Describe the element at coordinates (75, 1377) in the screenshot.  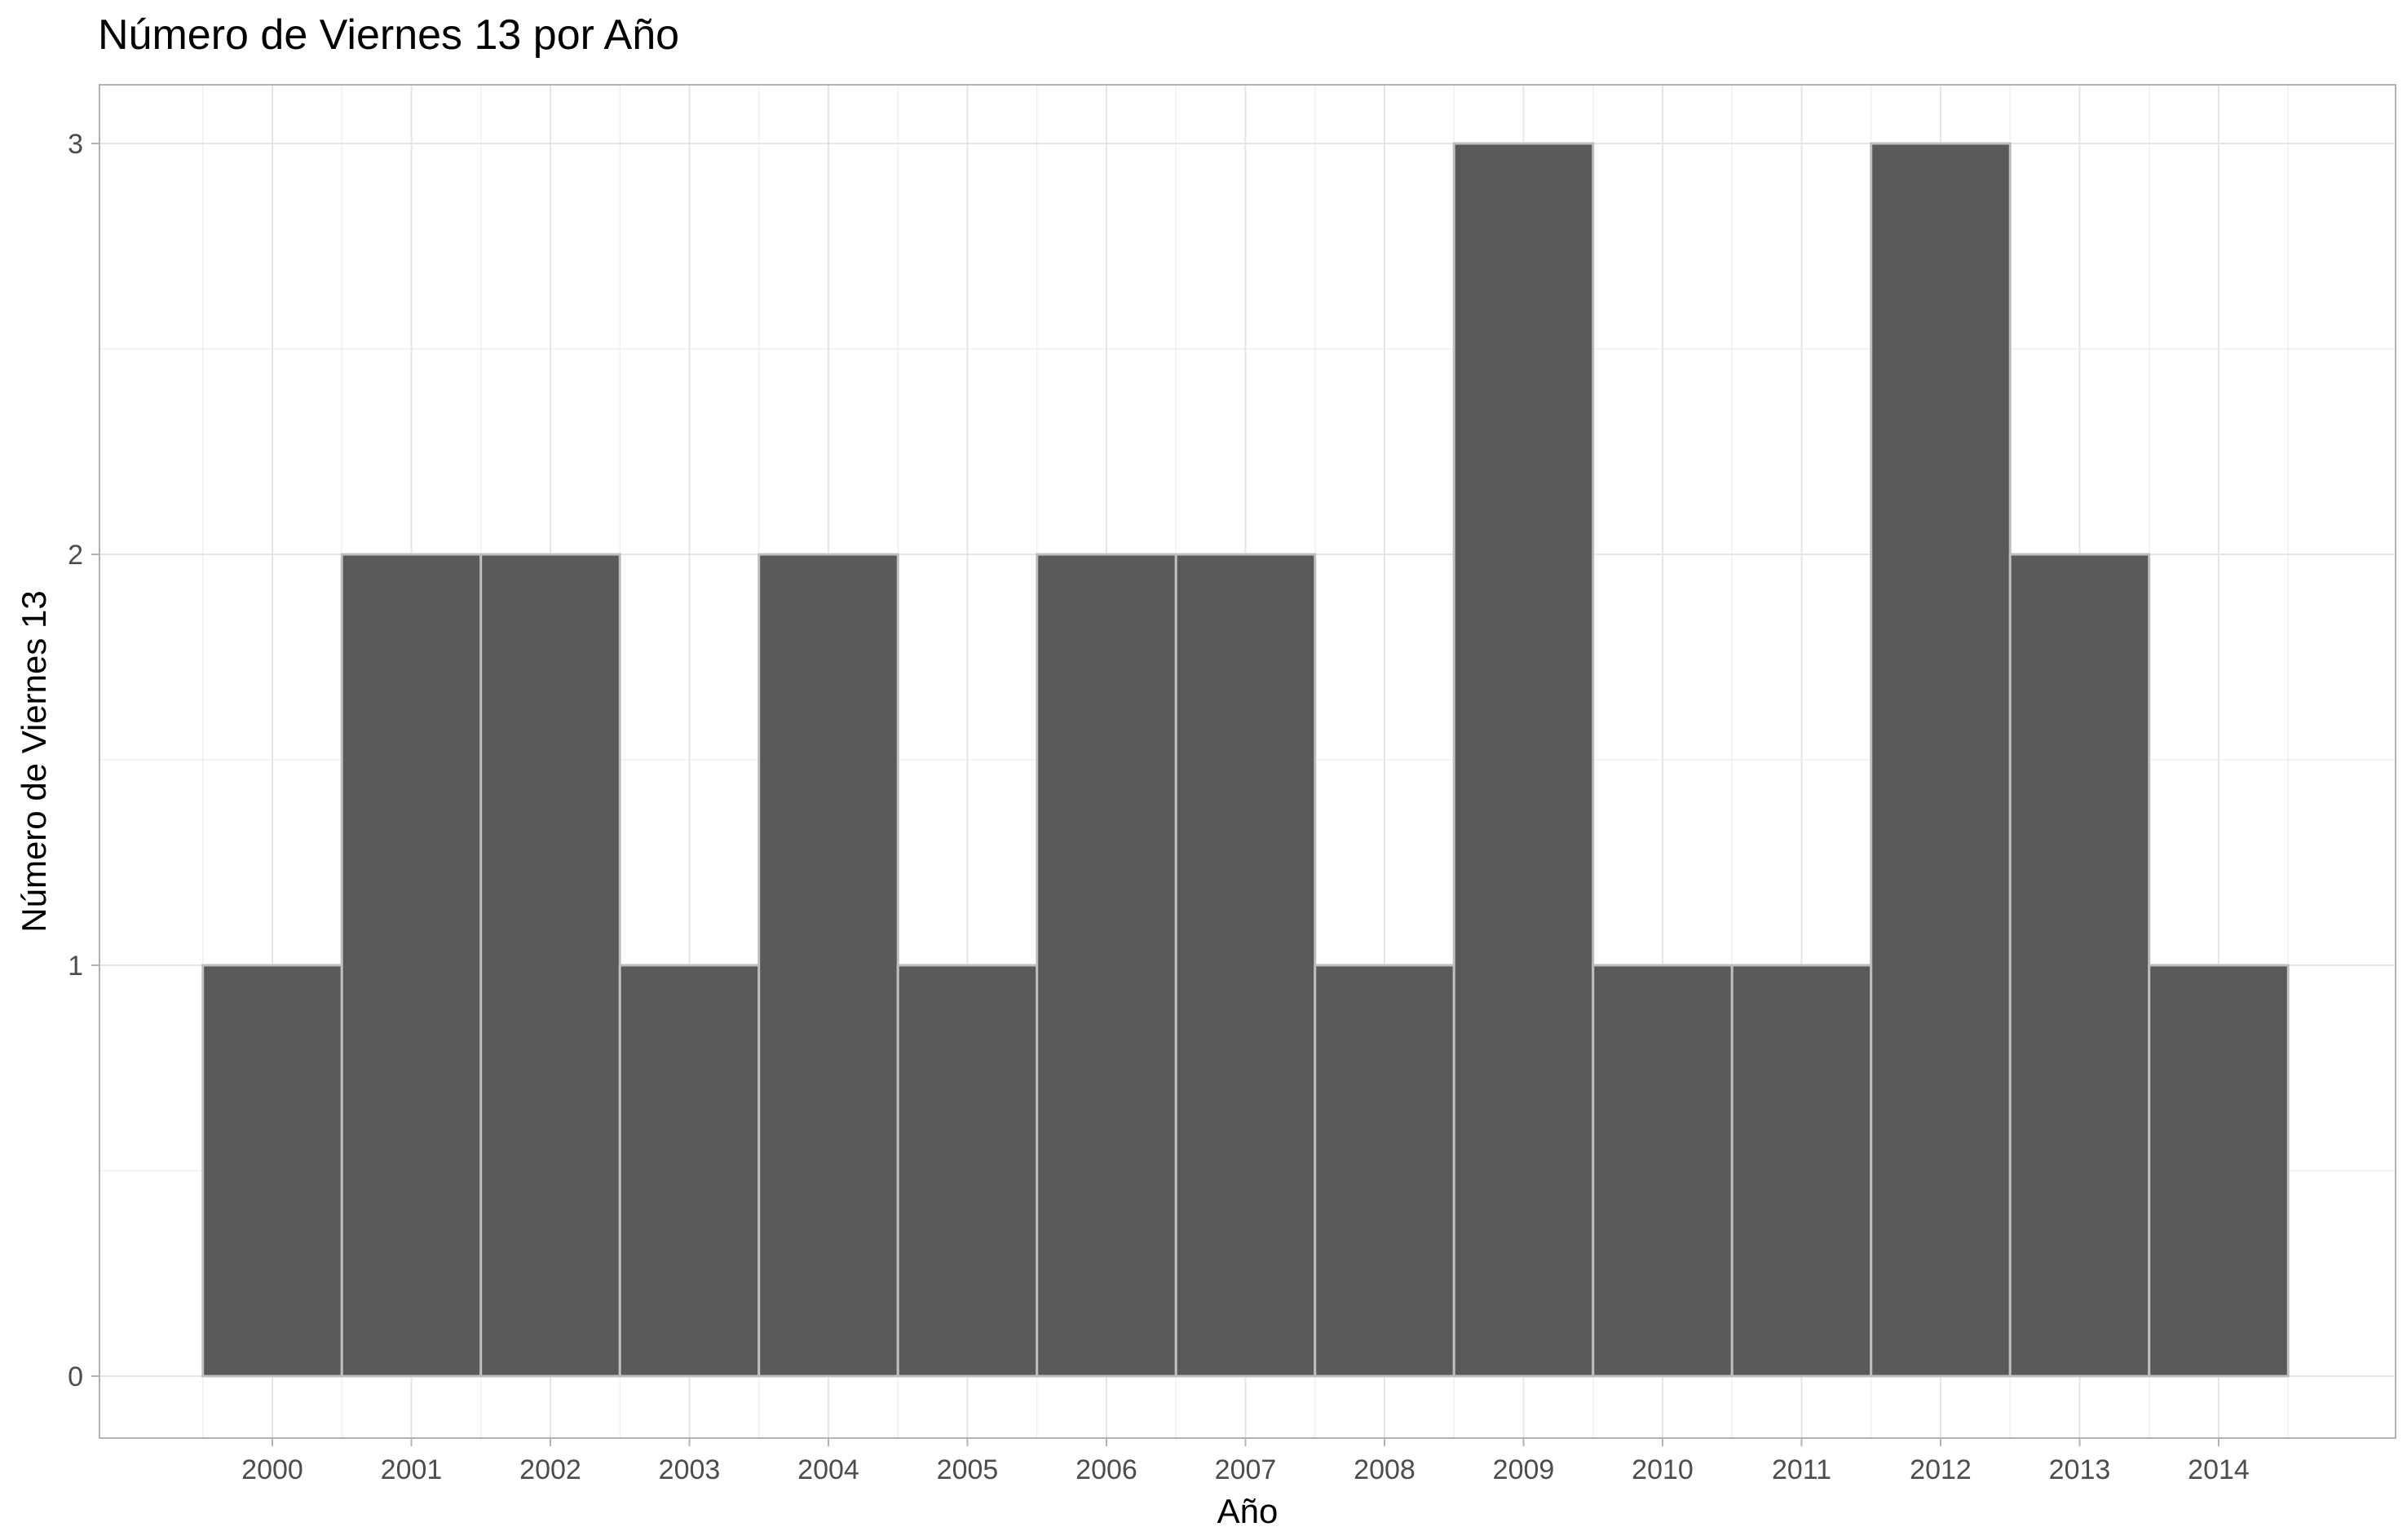
I see `y-tick-label: 0` at that location.